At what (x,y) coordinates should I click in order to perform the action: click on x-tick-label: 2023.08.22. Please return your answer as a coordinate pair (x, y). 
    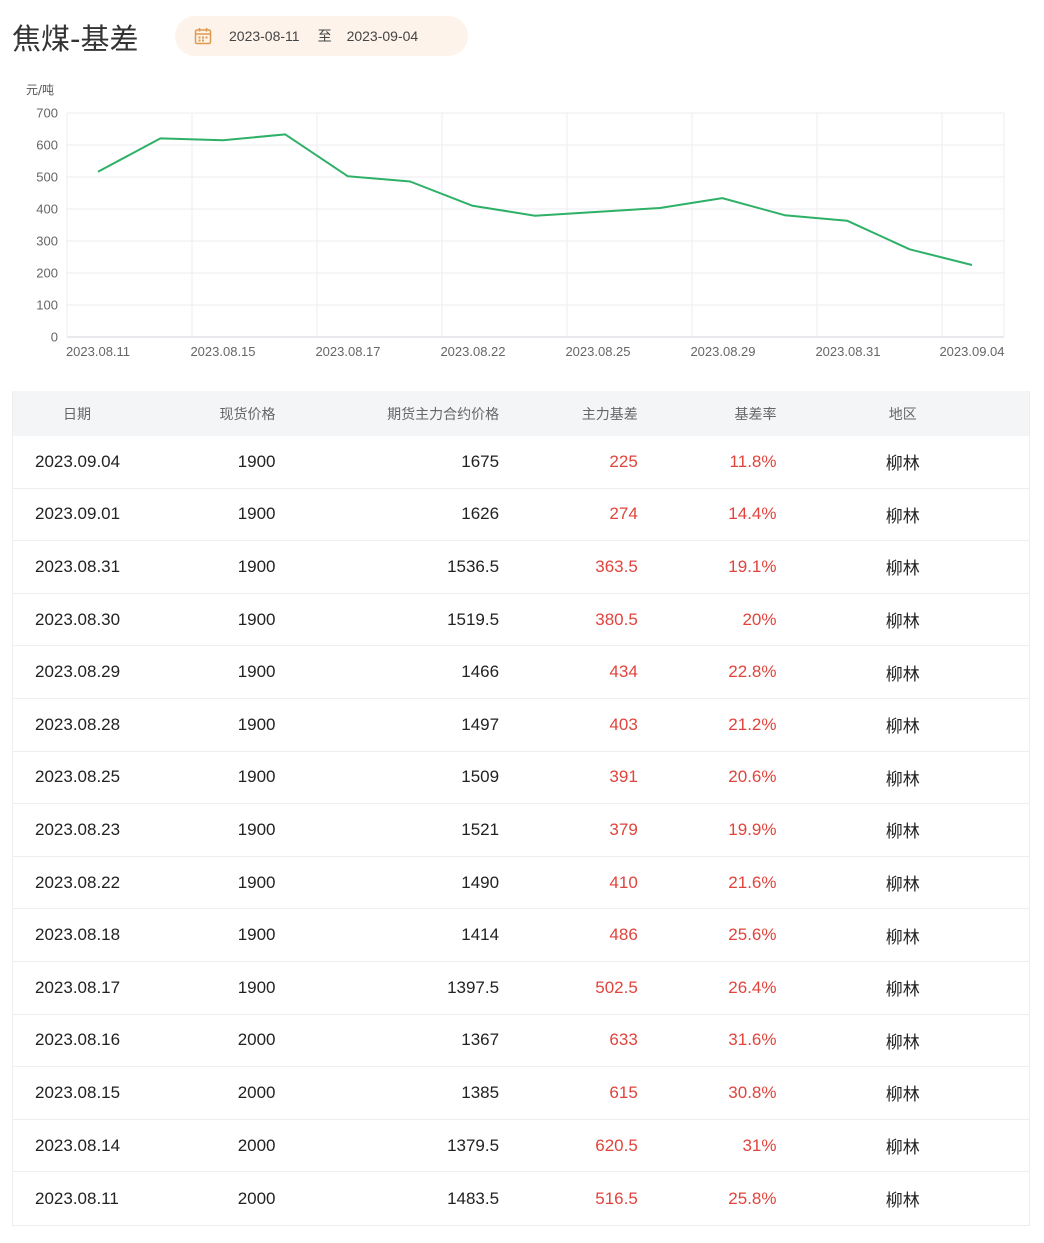
    Looking at the image, I should click on (472, 351).